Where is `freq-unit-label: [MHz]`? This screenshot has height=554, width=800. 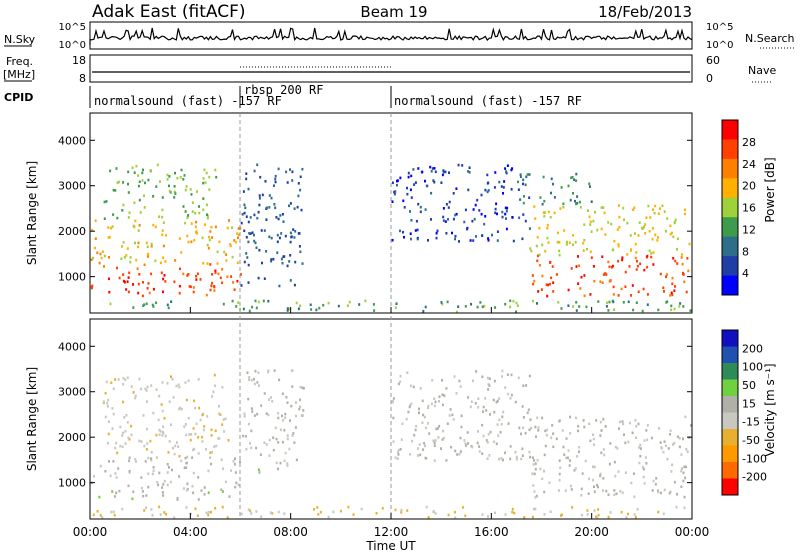 freq-unit-label: [MHz] is located at coordinates (19, 74).